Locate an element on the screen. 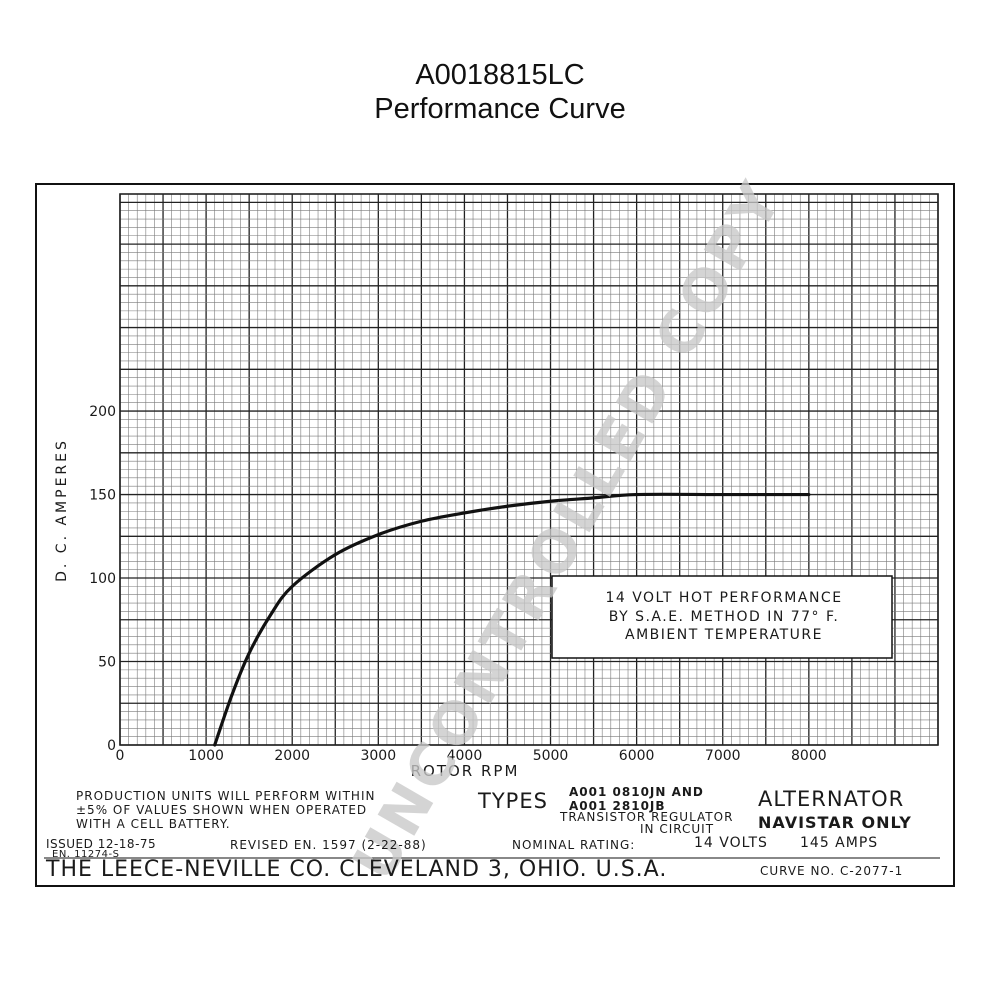  part-number-title: A0018815LC is located at coordinates (500, 75).